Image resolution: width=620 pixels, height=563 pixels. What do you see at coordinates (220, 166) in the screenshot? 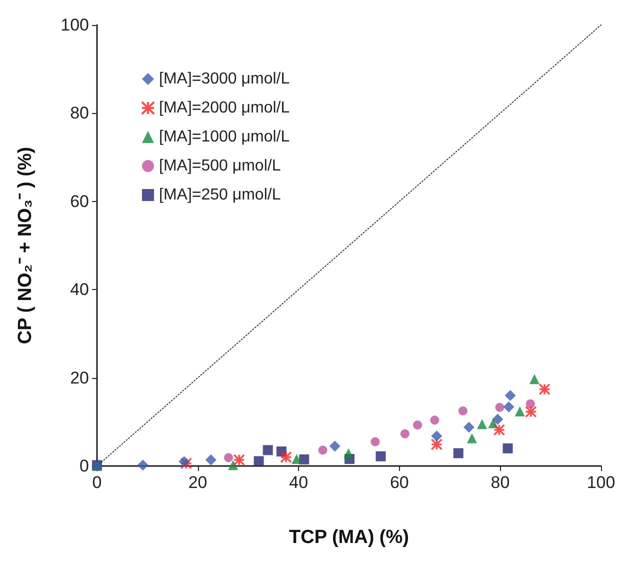
I see `legend-label: [MA]=500 μmol/L` at bounding box center [220, 166].